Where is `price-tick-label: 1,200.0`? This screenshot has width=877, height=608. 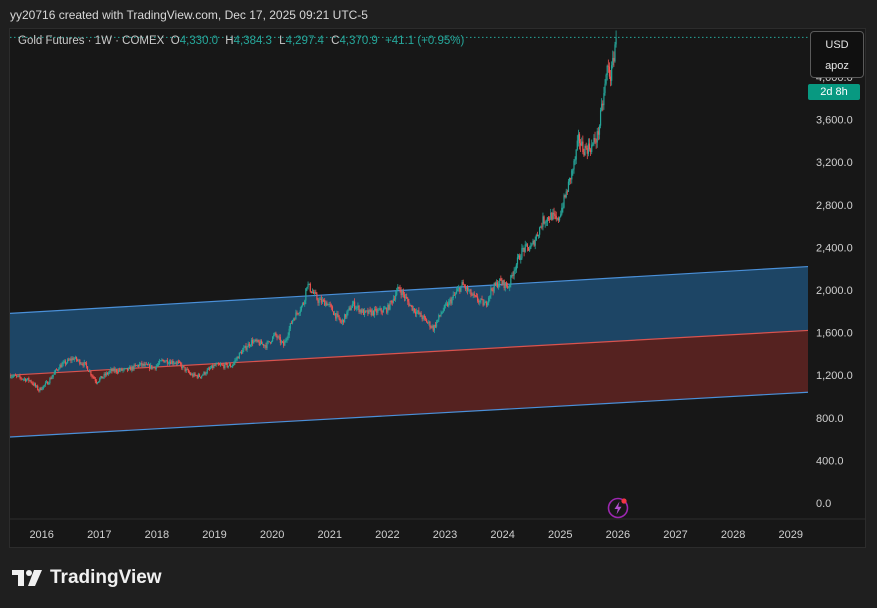
price-tick-label: 1,200.0 is located at coordinates (834, 376).